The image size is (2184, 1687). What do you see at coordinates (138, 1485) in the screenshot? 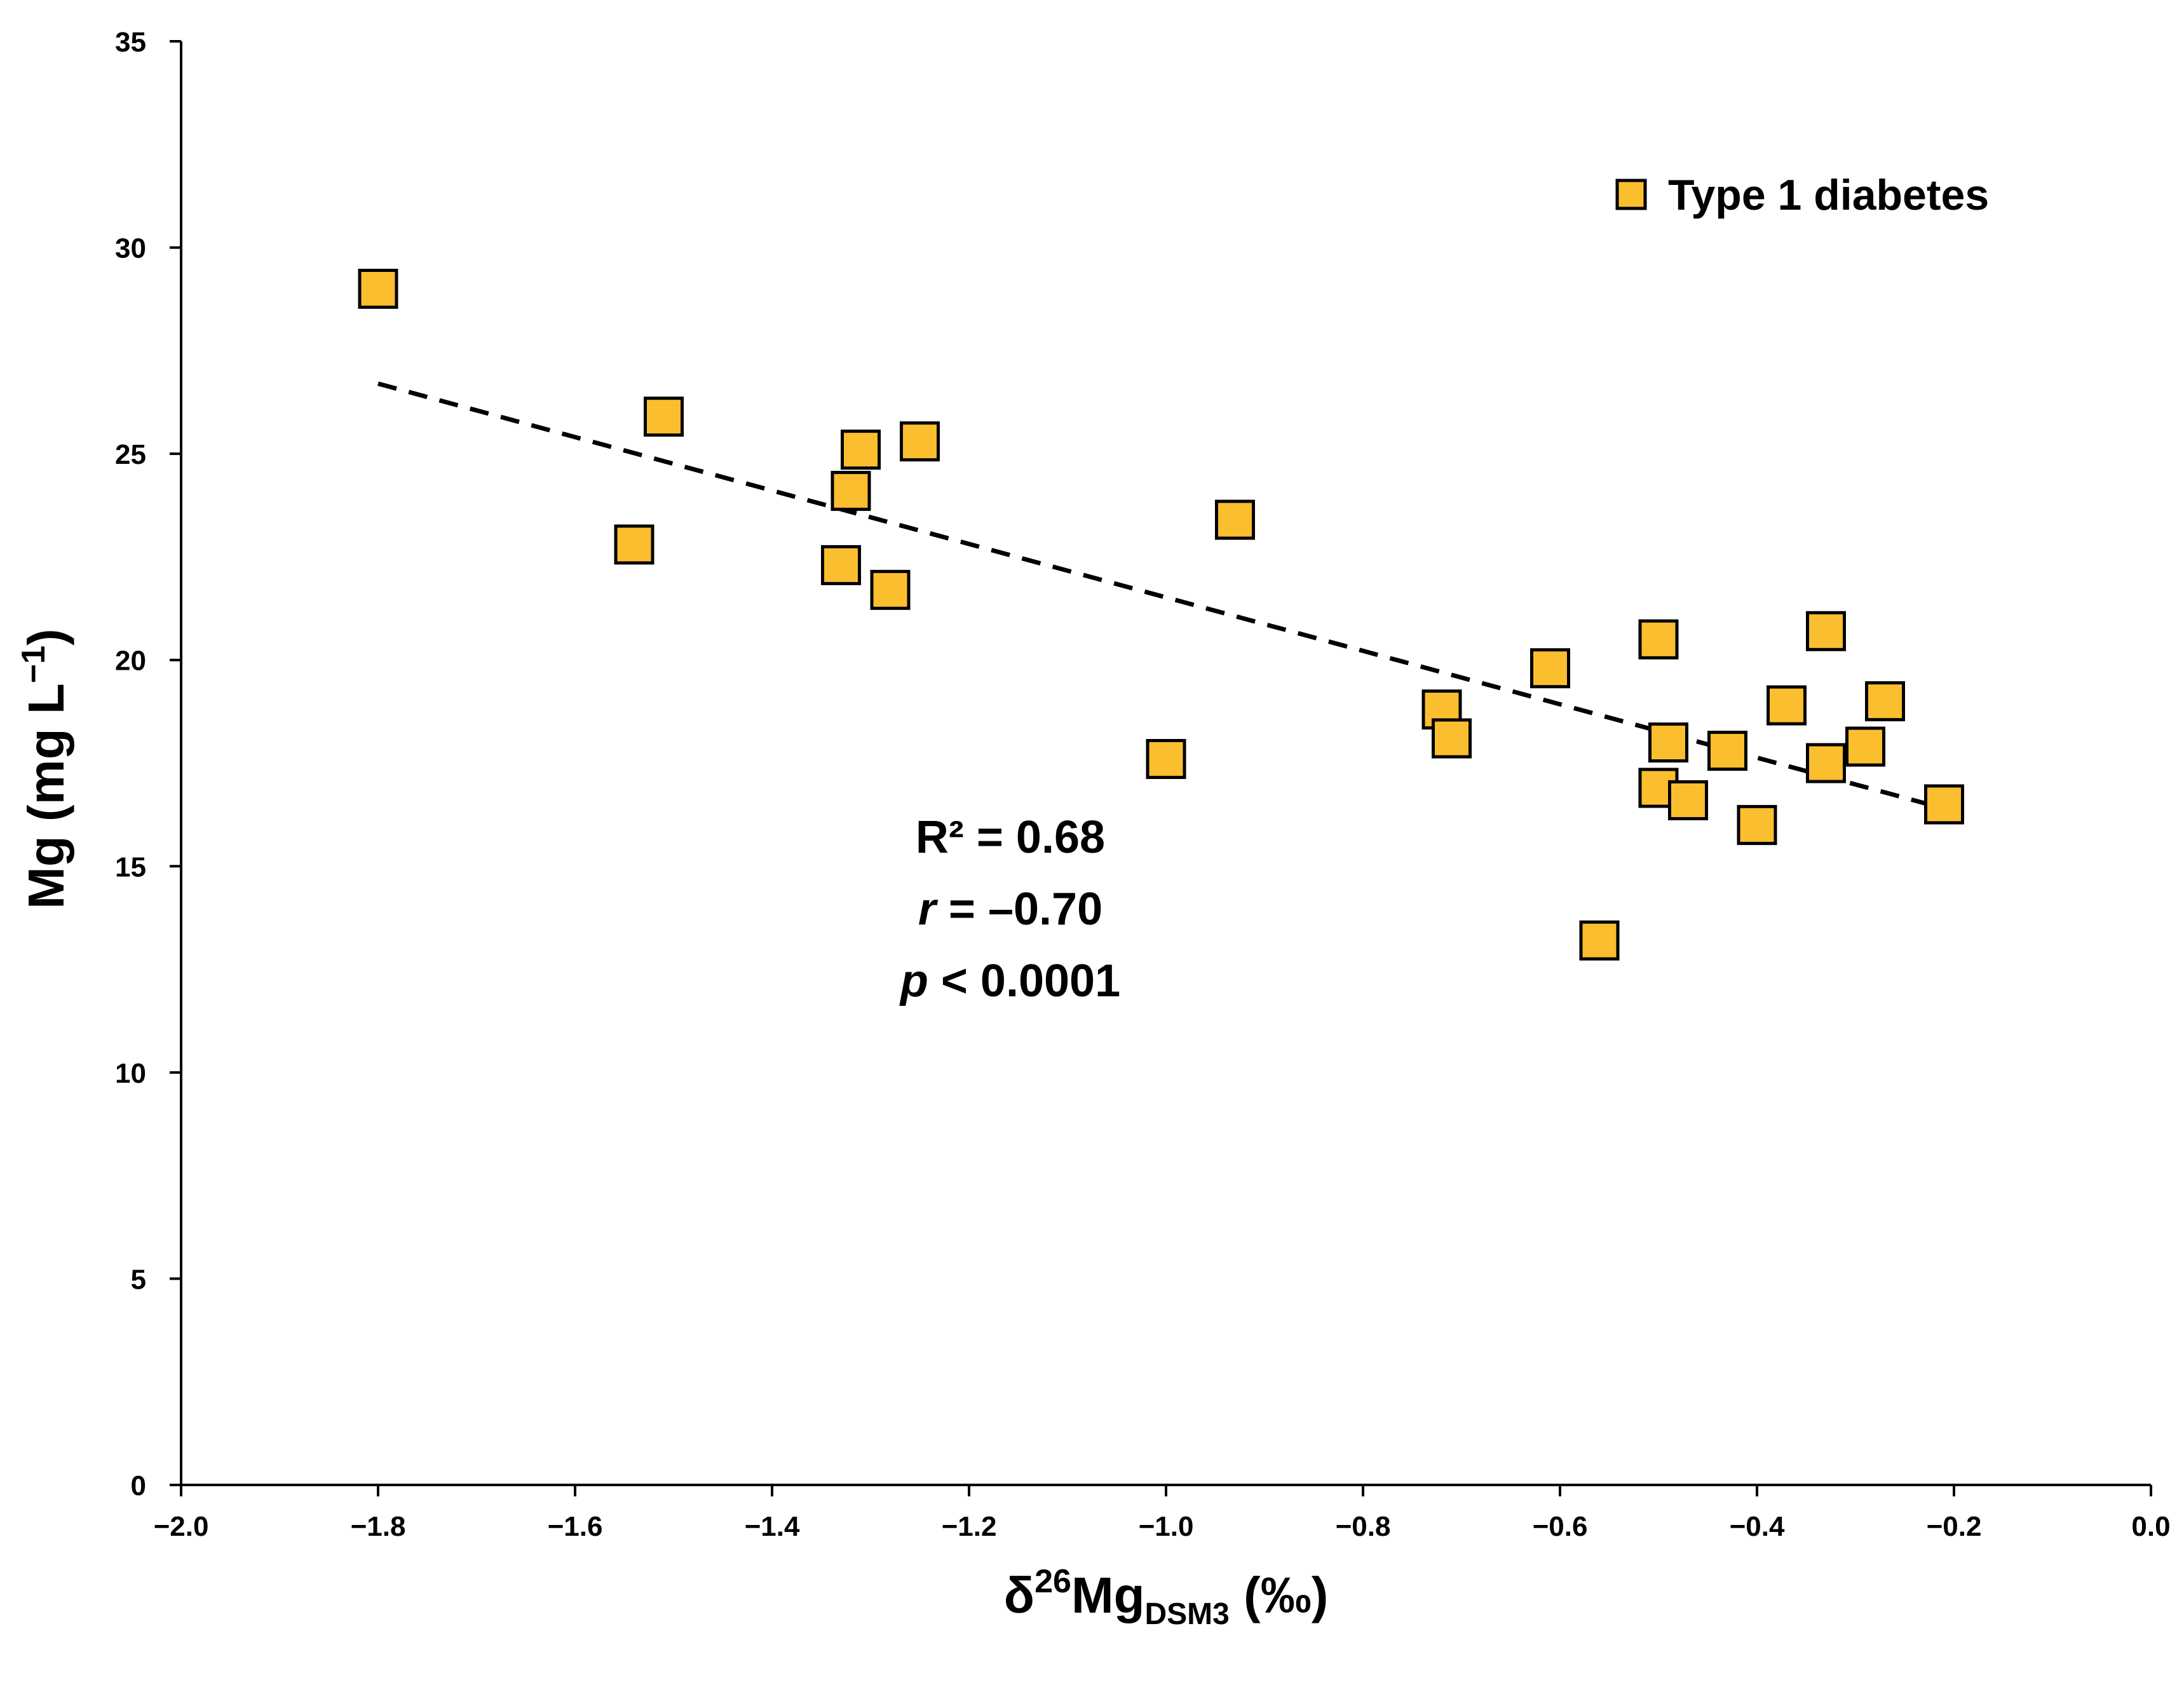
I see `y-tick-label: 0` at bounding box center [138, 1485].